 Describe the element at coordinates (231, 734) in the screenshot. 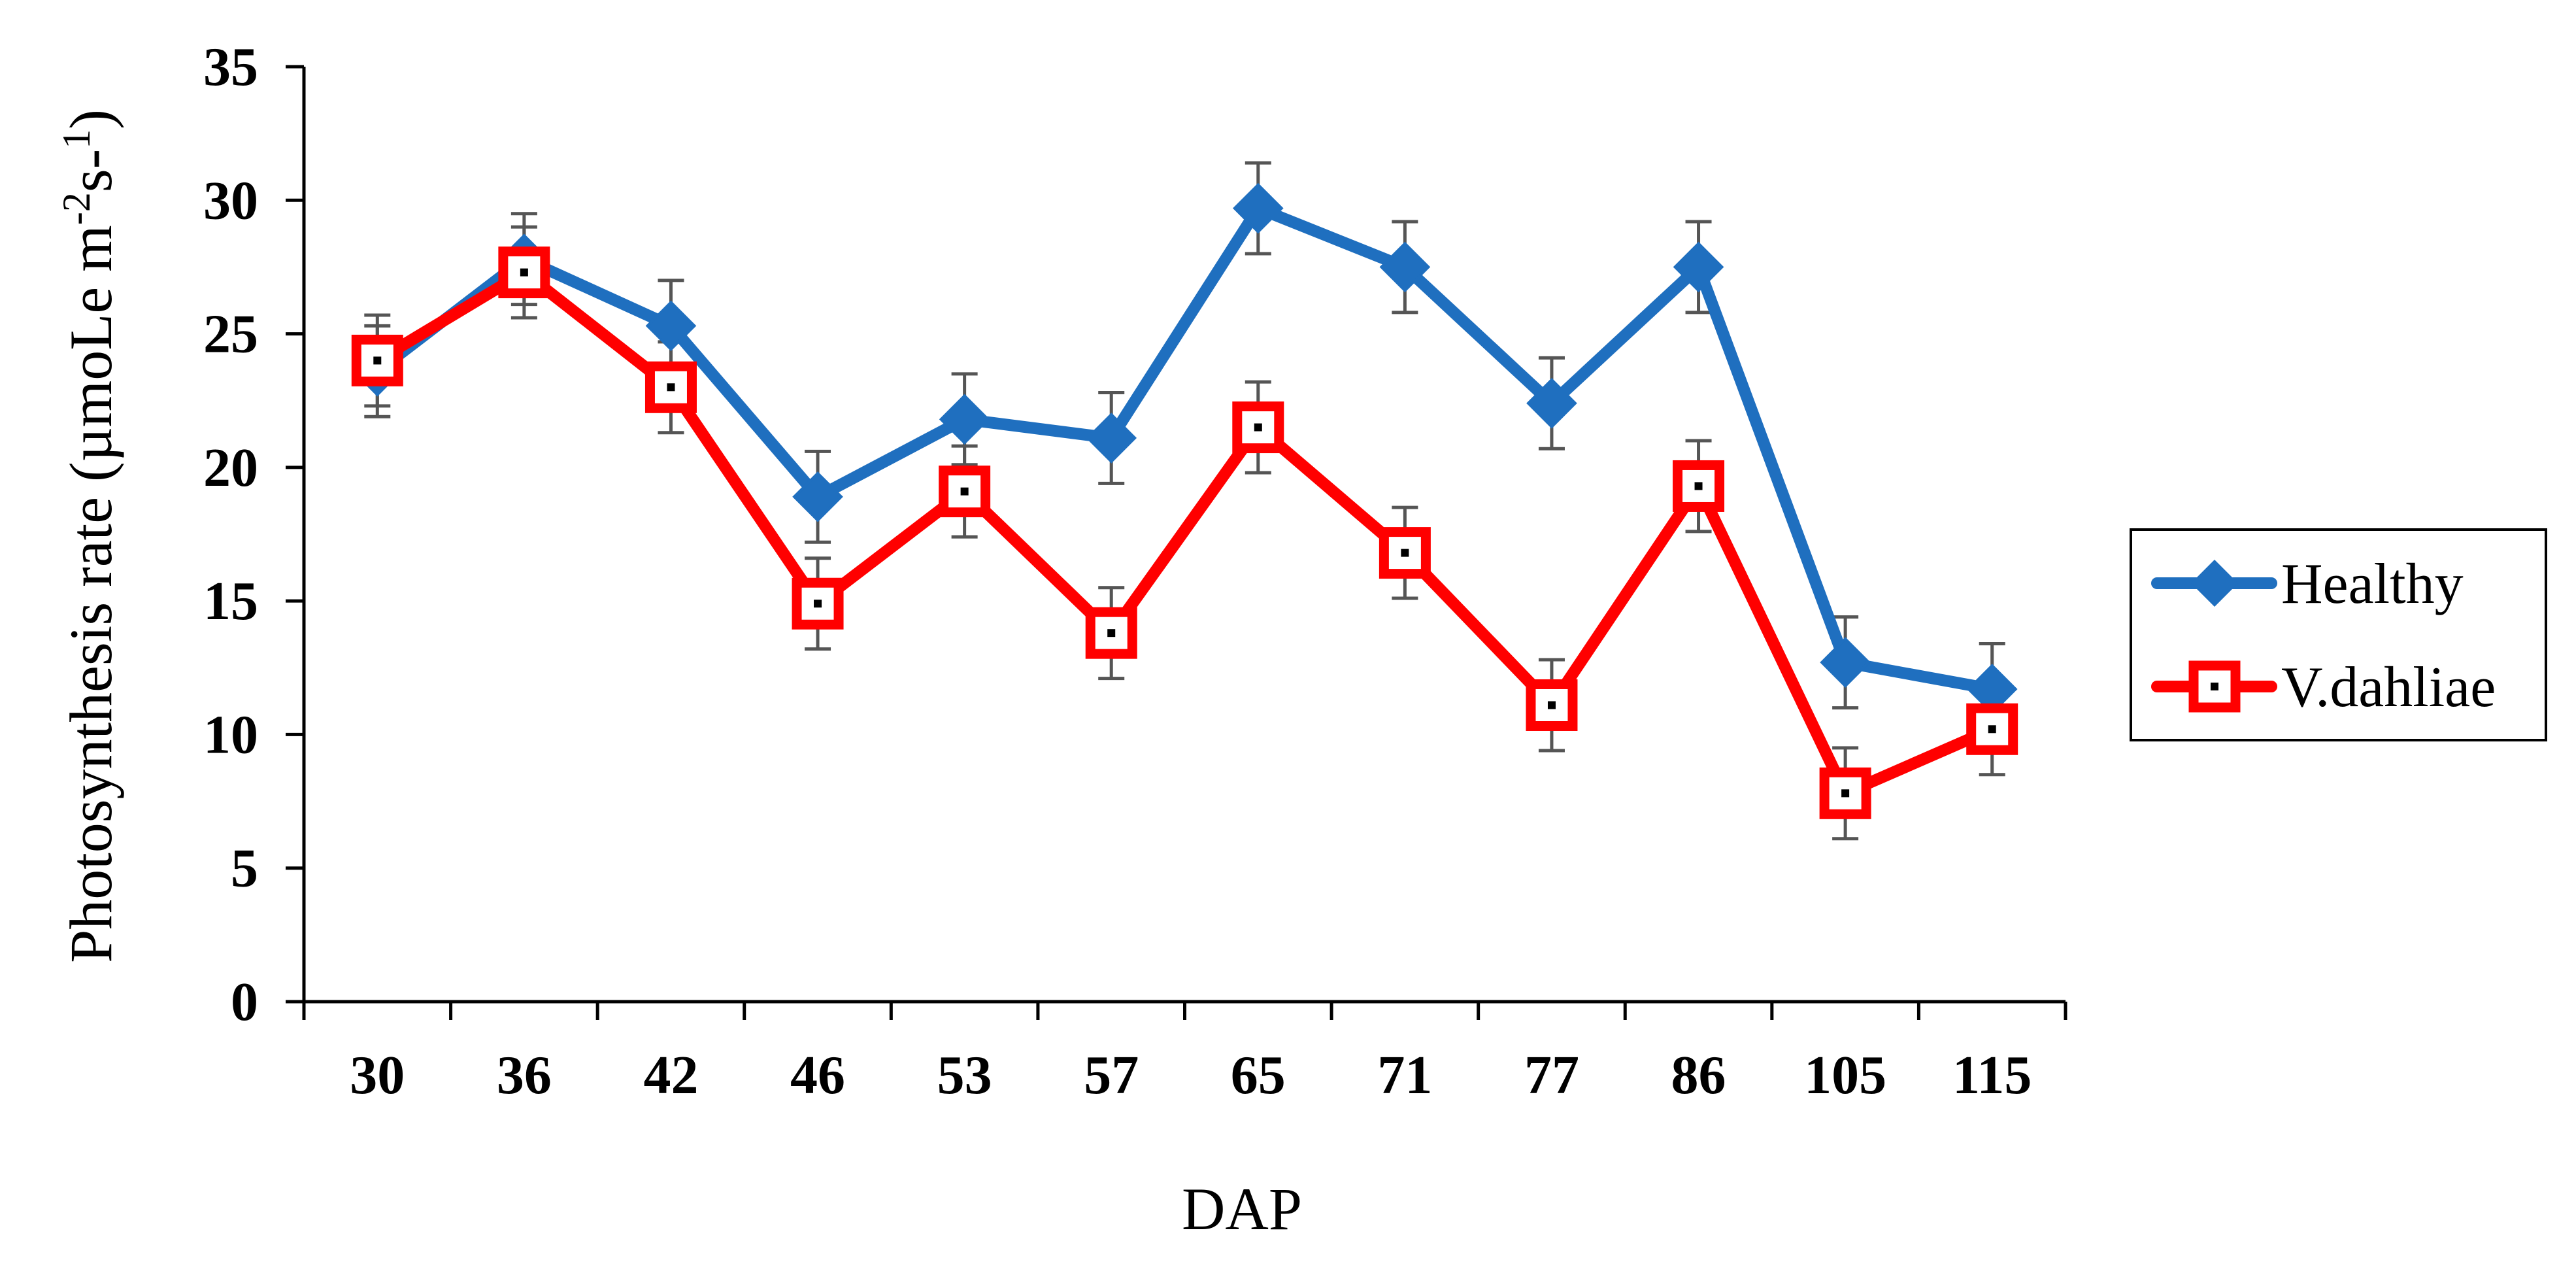

I see `y-tick-label: 10` at that location.